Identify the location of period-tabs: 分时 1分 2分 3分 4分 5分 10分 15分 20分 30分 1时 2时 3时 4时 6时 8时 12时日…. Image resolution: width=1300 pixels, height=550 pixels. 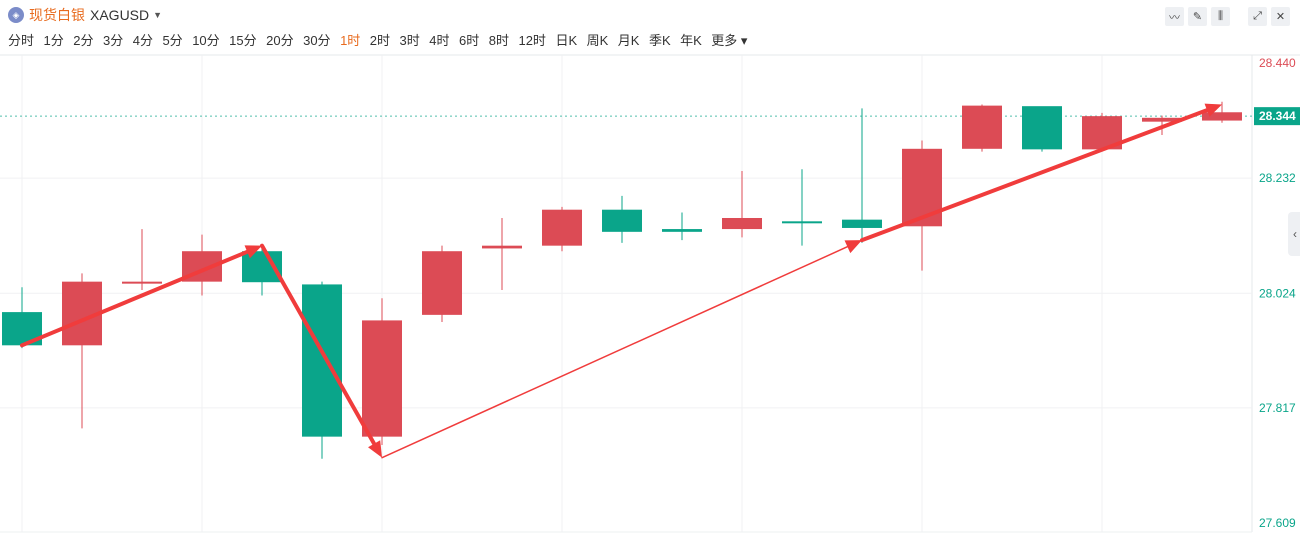
(382, 39).